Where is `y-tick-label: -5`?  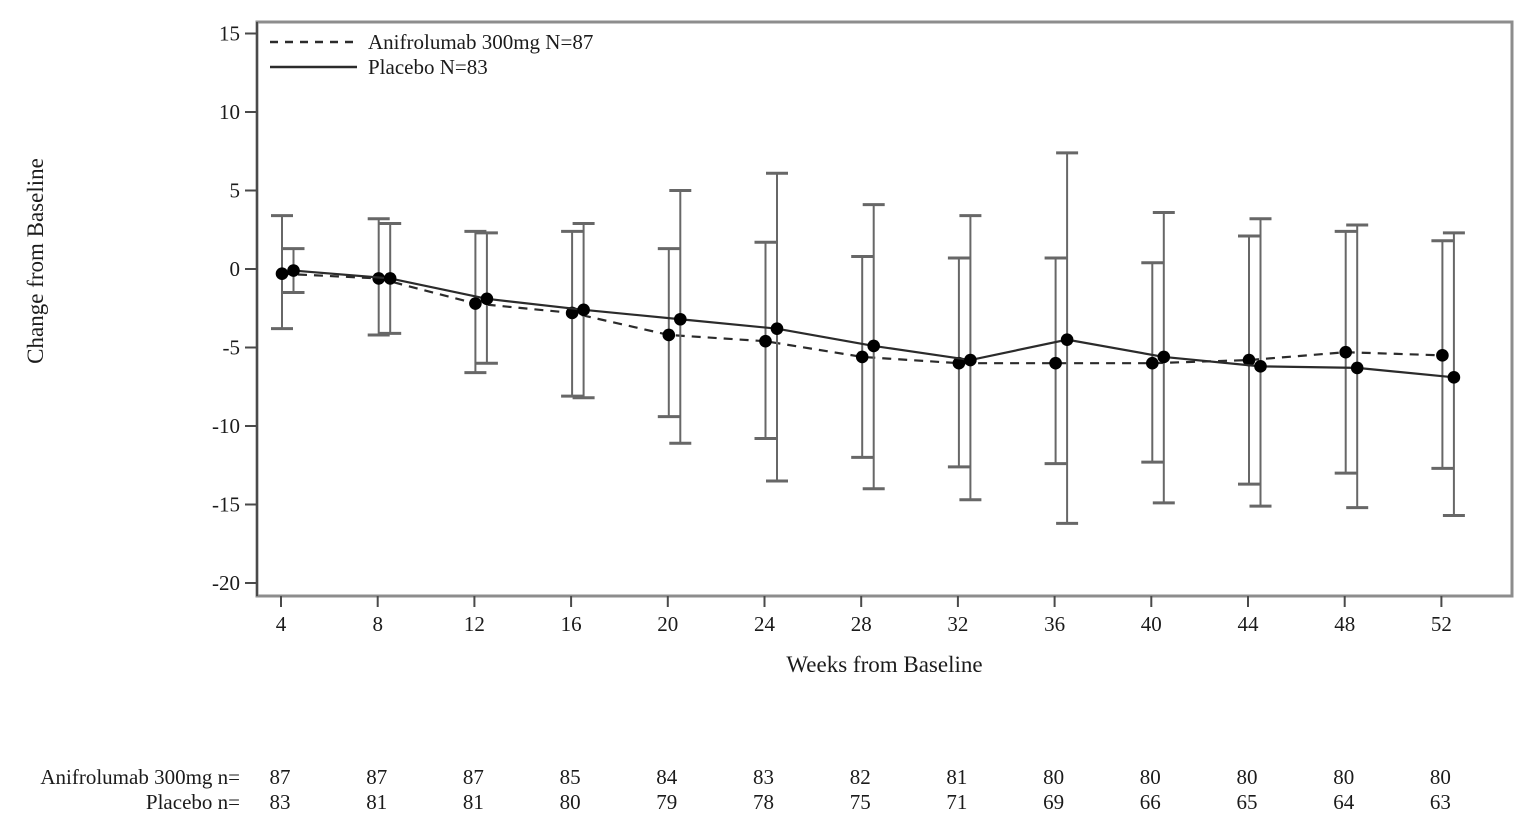
y-tick-label: -5 is located at coordinates (232, 348).